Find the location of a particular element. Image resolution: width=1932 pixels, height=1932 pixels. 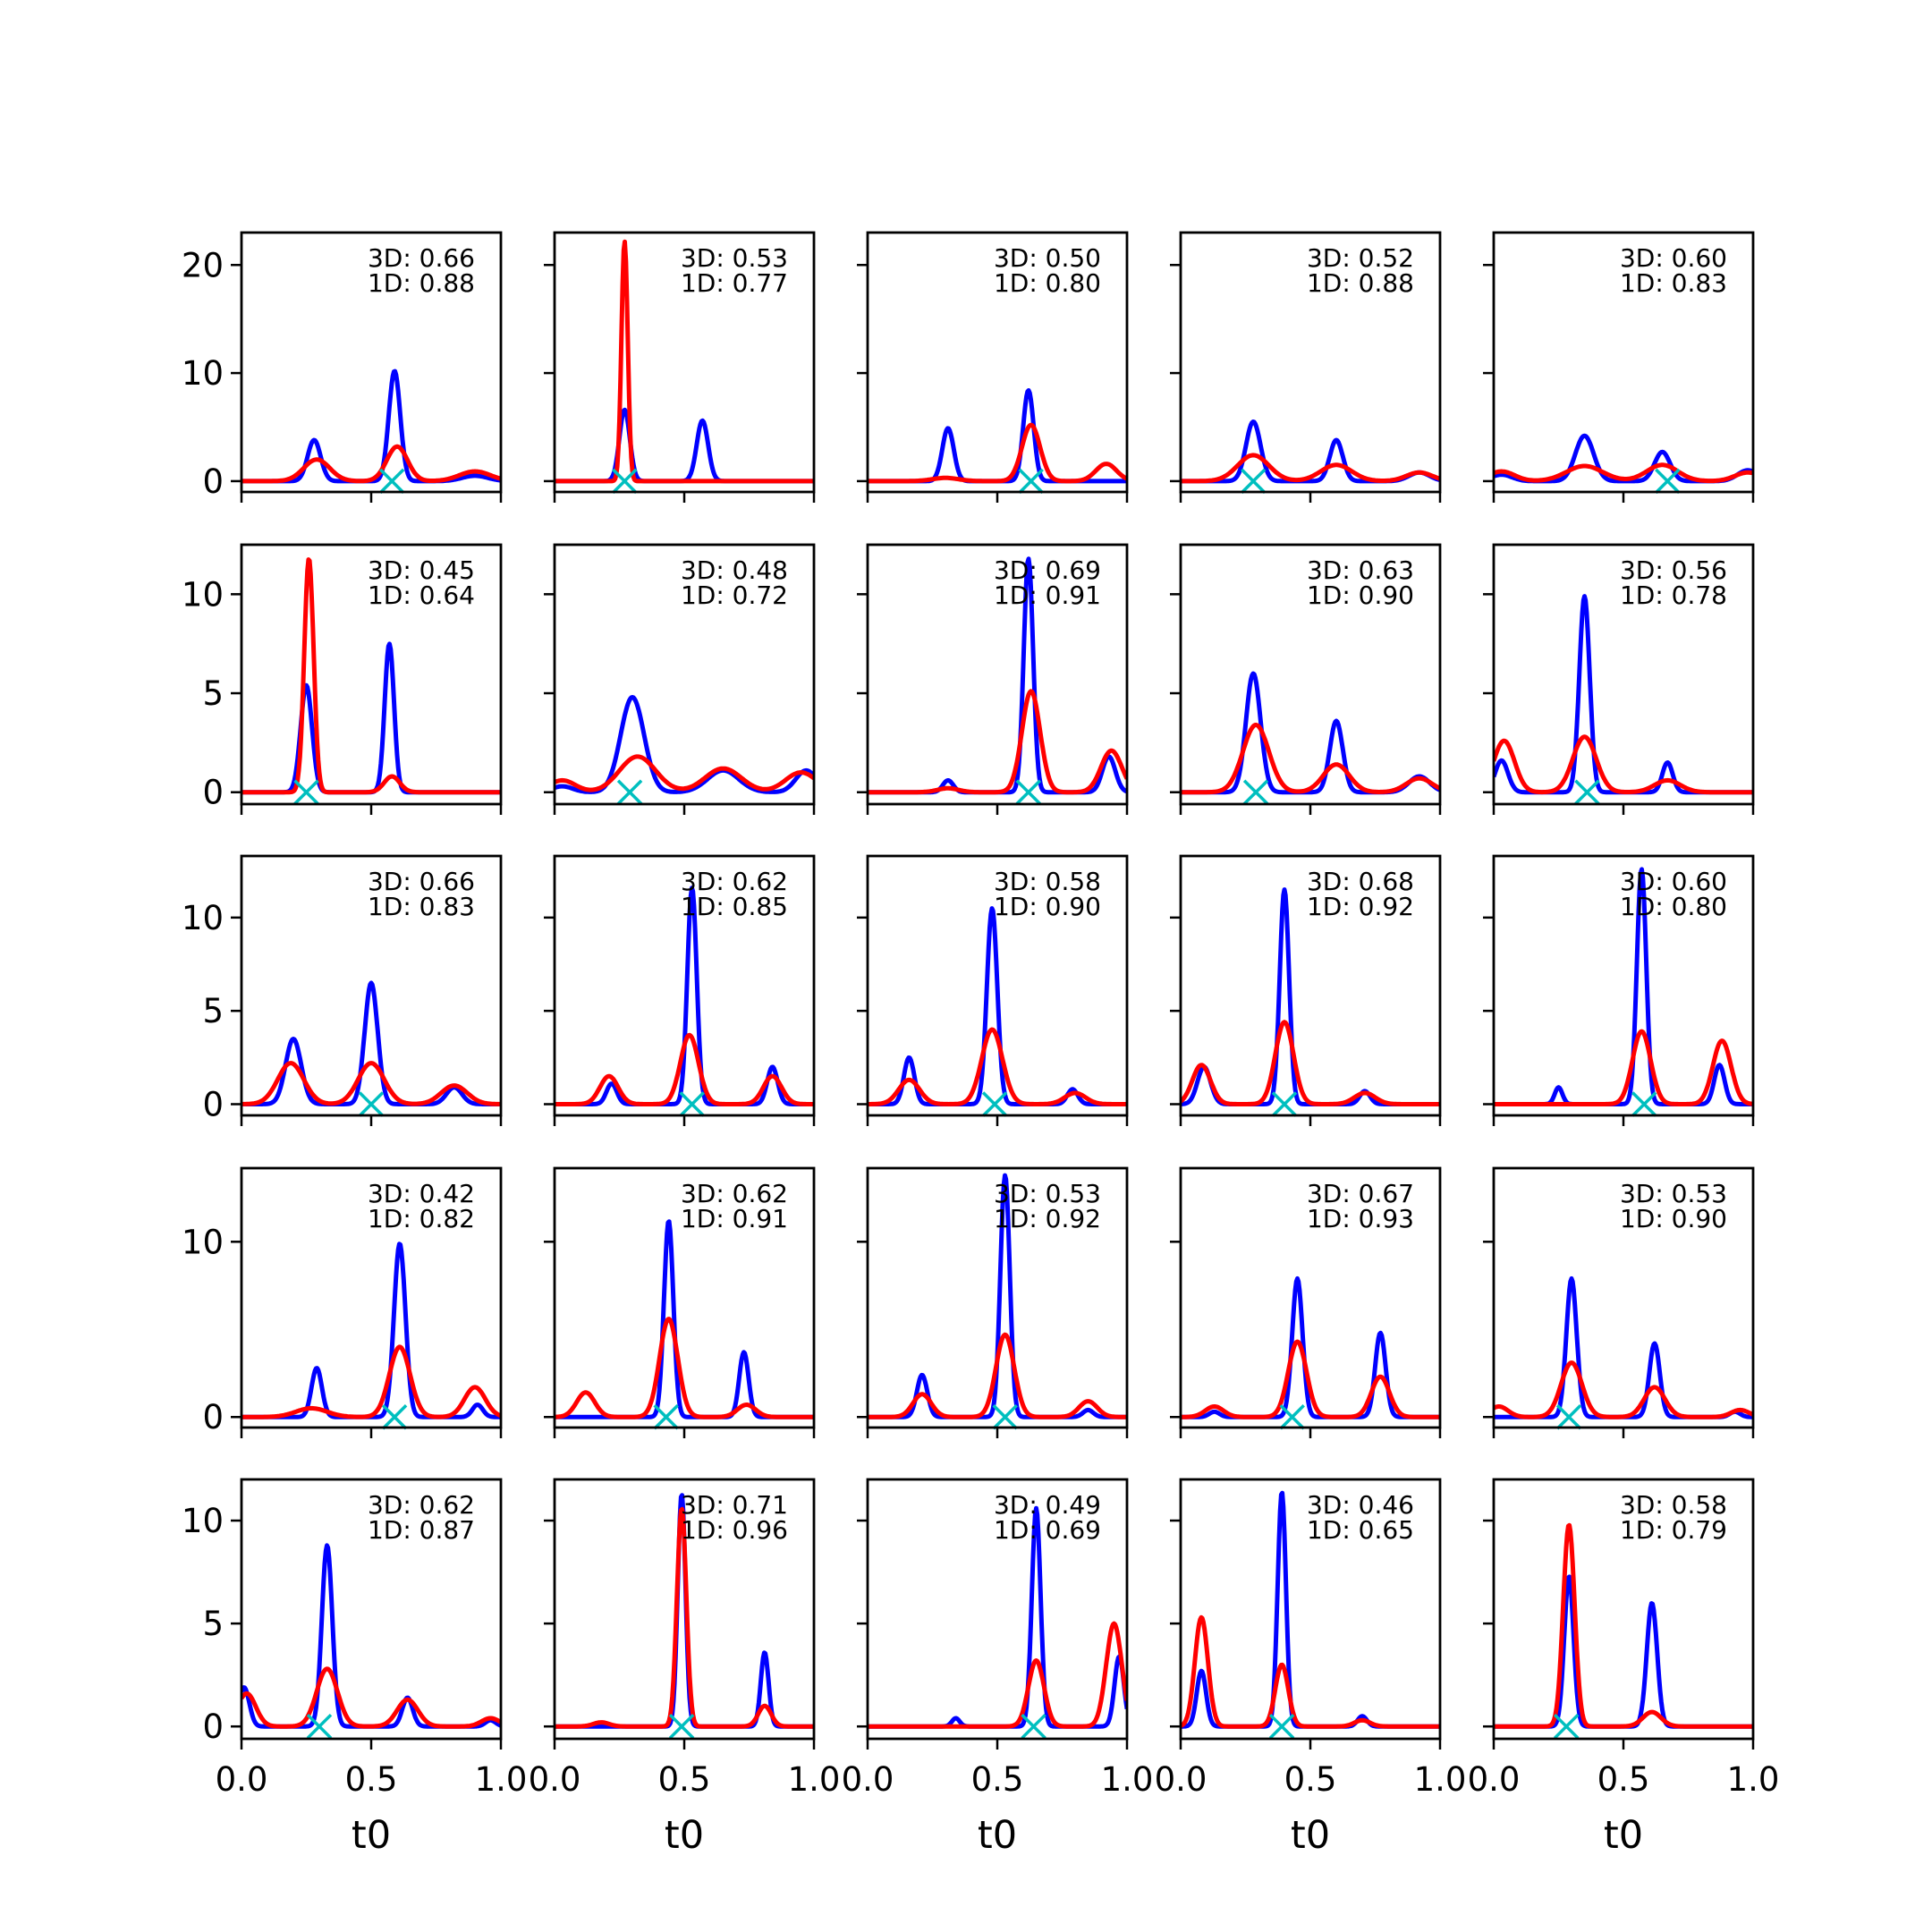

score-annotation: 3D: 0.66 is located at coordinates (421, 881).